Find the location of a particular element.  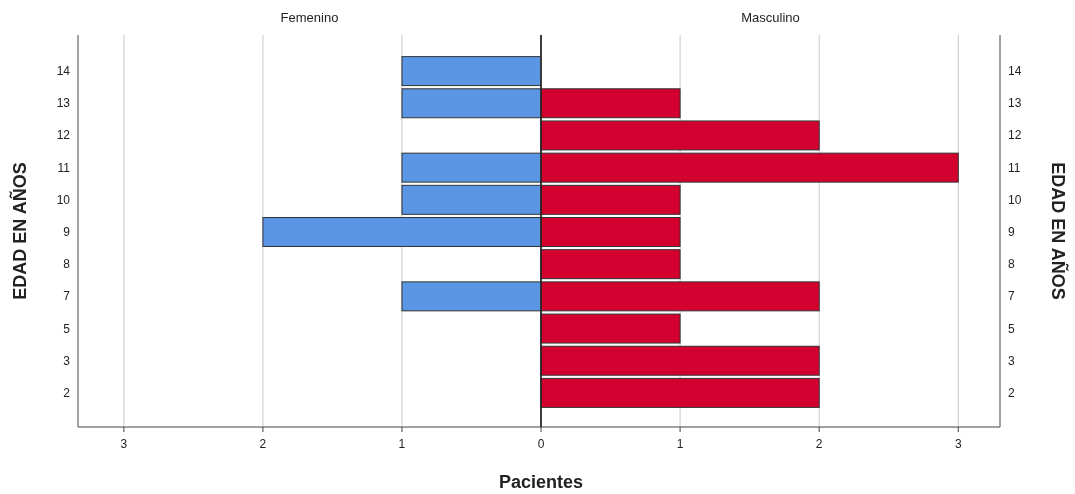

x-axis-title: Pacientes is located at coordinates (541, 482).